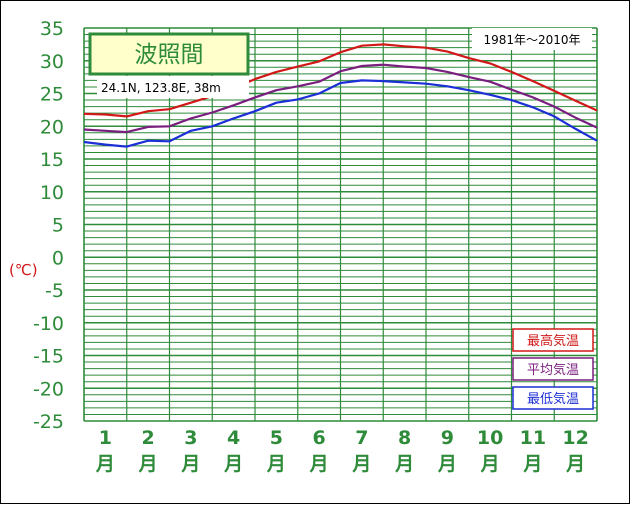 The width and height of the screenshot is (630, 505). What do you see at coordinates (233, 438) in the screenshot?
I see `x-tick-label: 4` at bounding box center [233, 438].